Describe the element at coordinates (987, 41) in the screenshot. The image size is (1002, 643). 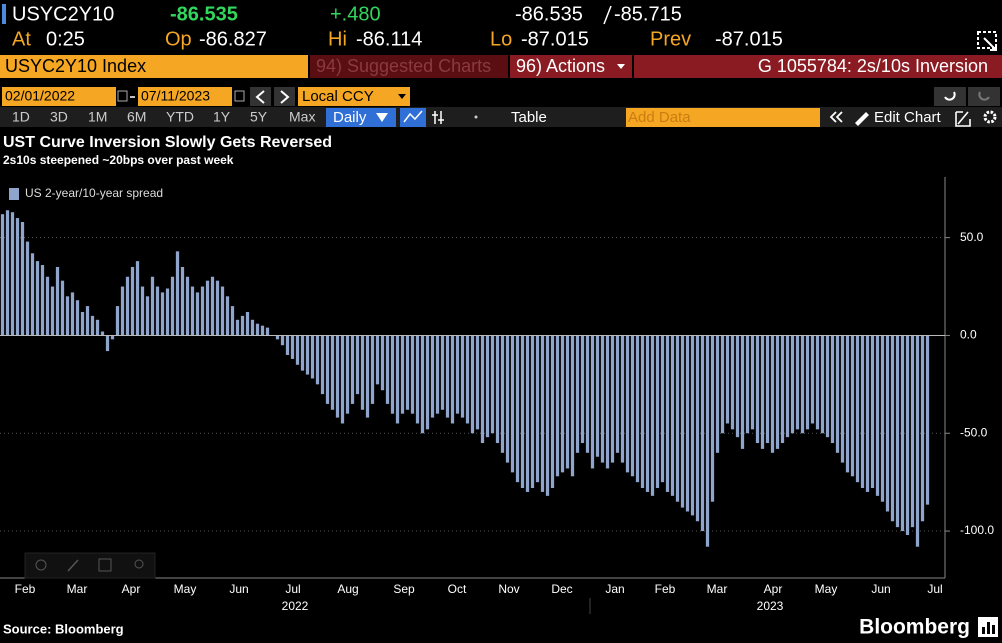
I see `expand-icon` at that location.